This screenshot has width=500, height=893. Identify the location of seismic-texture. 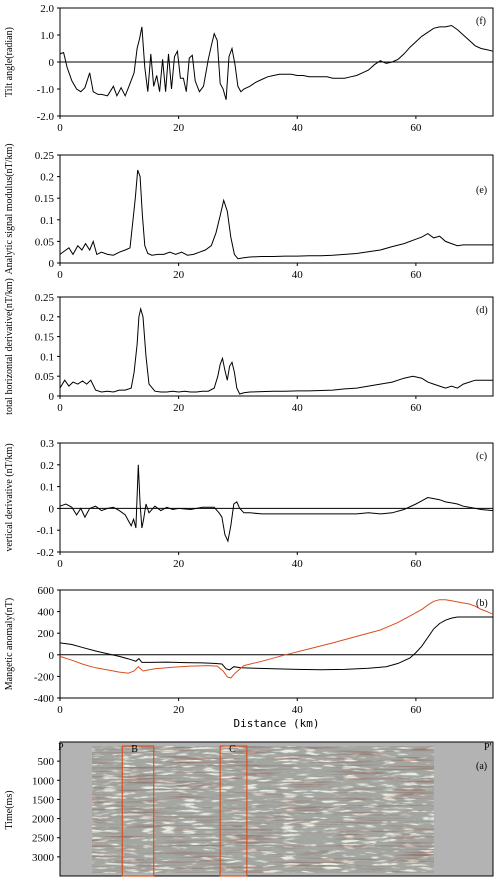
(263, 809).